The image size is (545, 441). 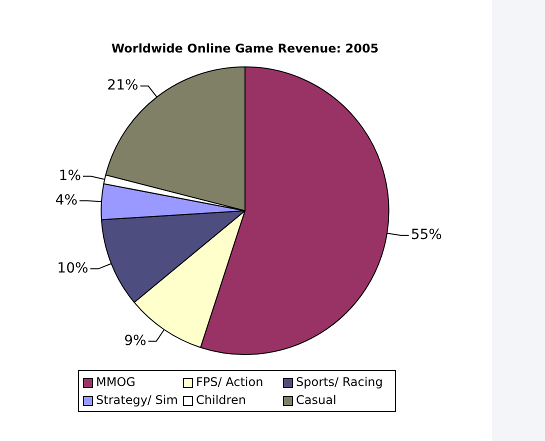 What do you see at coordinates (135, 340) in the screenshot?
I see `data-label: 9%` at bounding box center [135, 340].